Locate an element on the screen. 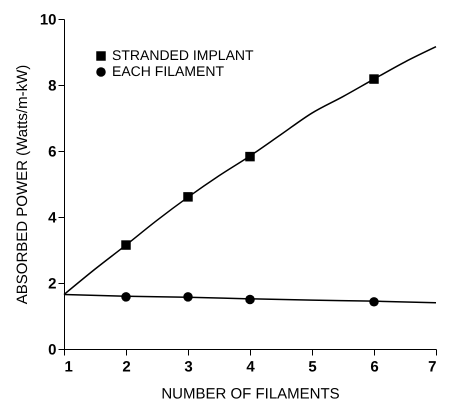 The image size is (466, 415). legend-label: EACH FILAMENT is located at coordinates (168, 71).